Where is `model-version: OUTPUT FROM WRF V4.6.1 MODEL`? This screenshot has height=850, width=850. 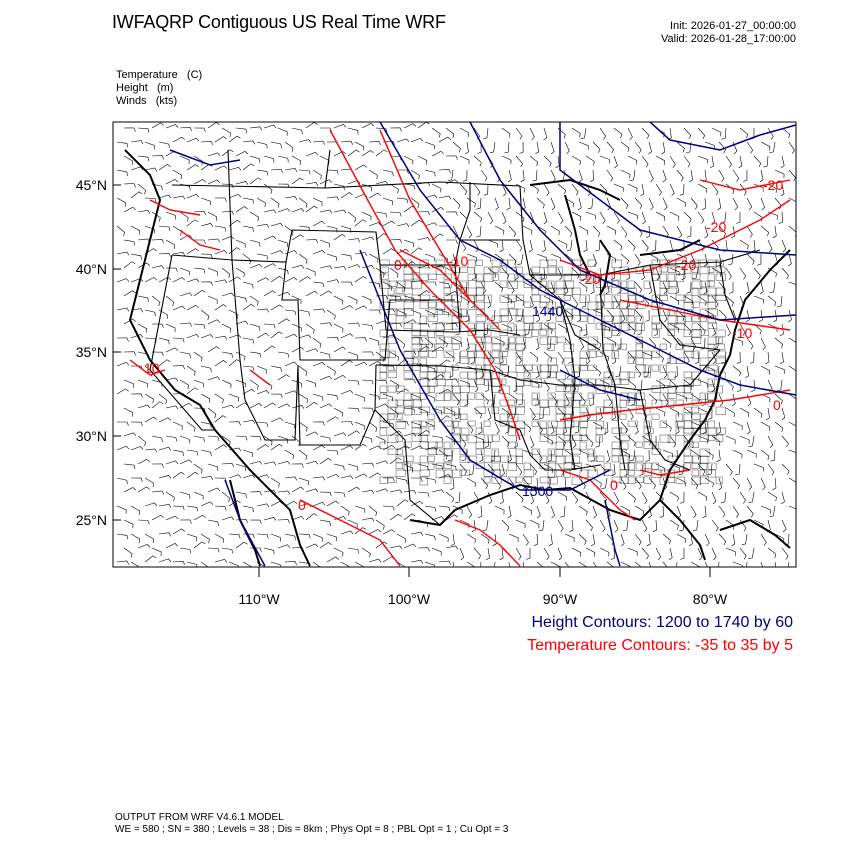 model-version: OUTPUT FROM WRF V4.6.1 MODEL is located at coordinates (199, 817).